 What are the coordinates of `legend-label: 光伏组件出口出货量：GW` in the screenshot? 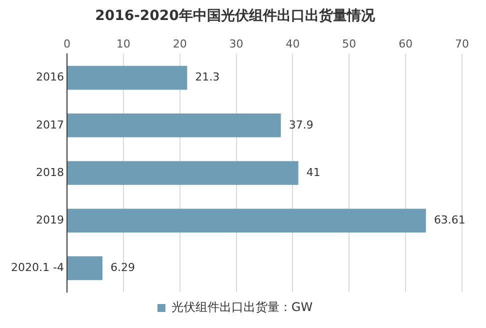 It's located at (242, 307).